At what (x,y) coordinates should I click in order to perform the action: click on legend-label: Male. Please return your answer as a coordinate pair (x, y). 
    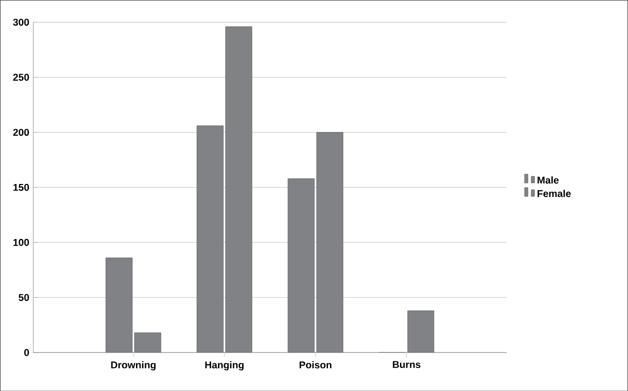
    Looking at the image, I should click on (548, 180).